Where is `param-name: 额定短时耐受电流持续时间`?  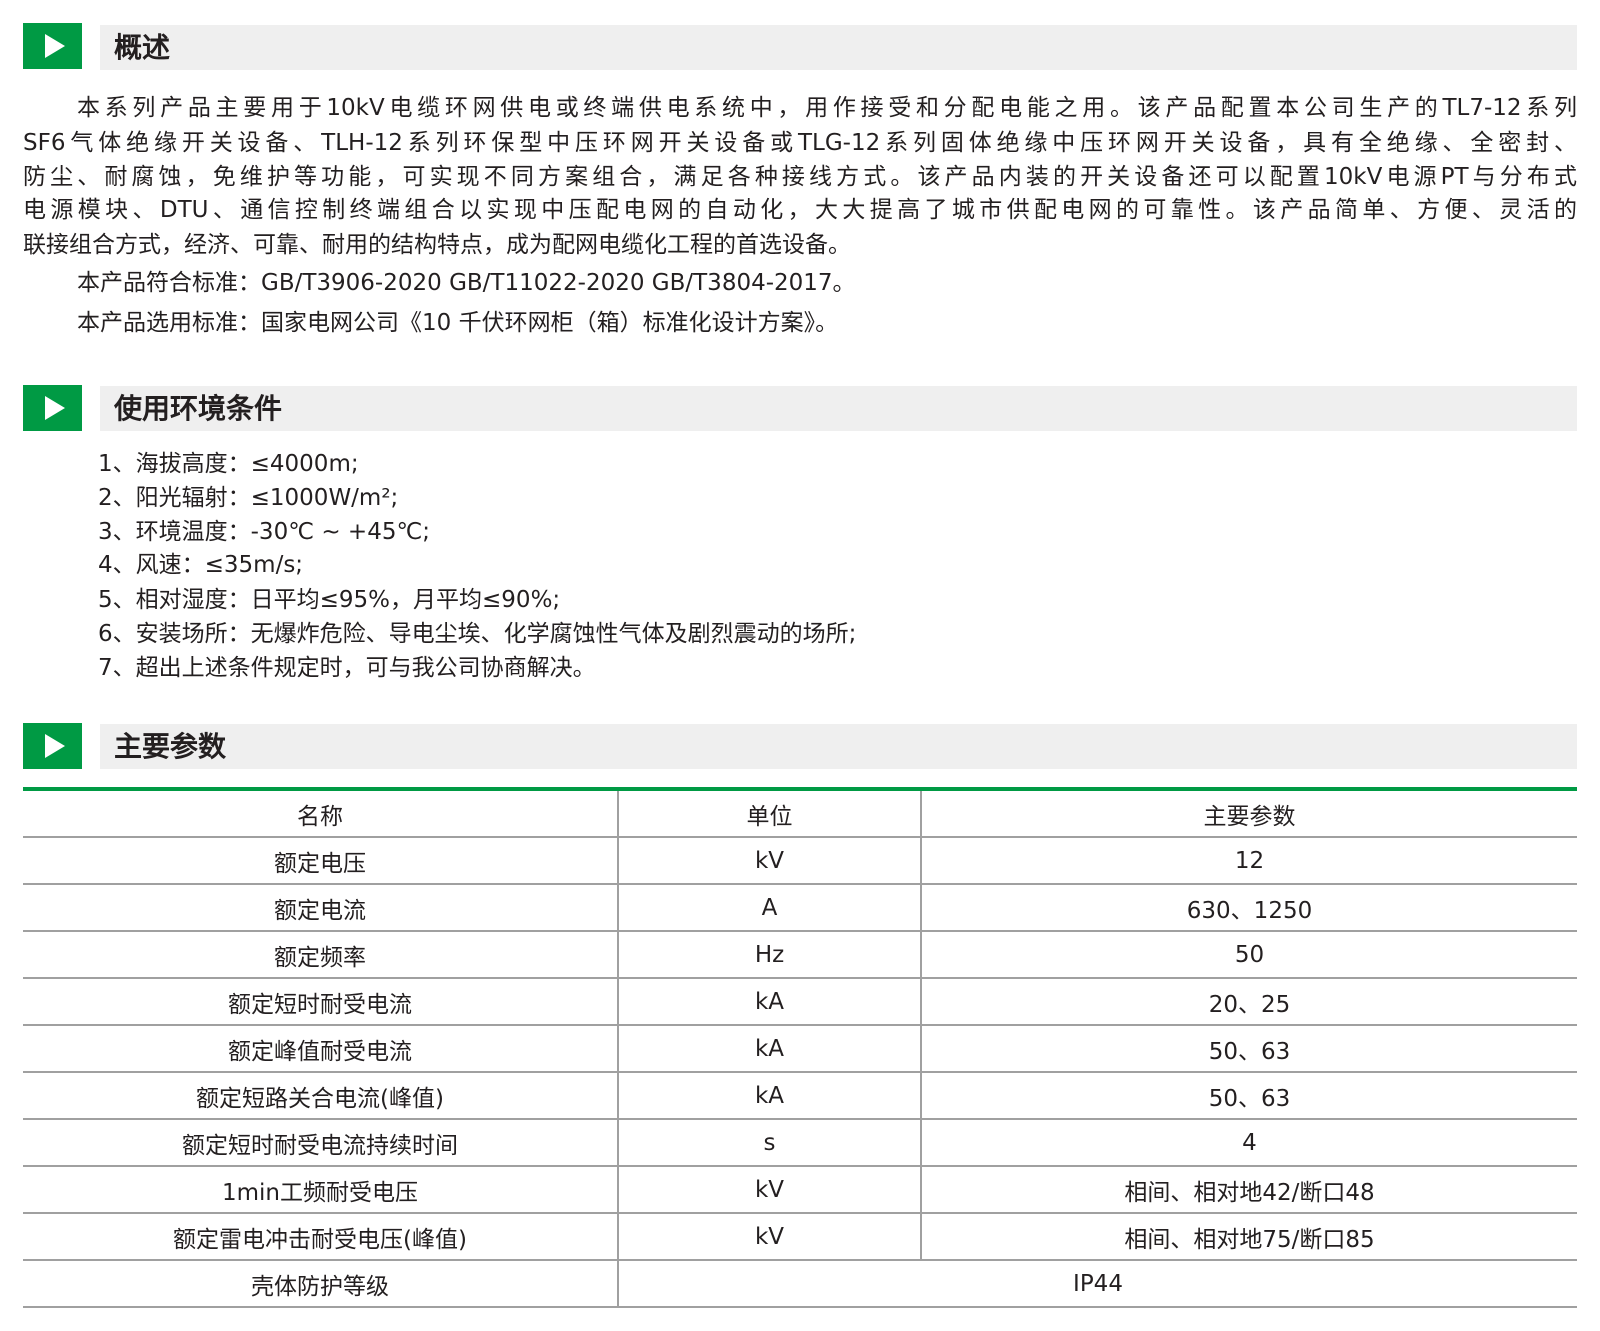 param-name: 额定短时耐受电流持续时间 is located at coordinates (320, 1143).